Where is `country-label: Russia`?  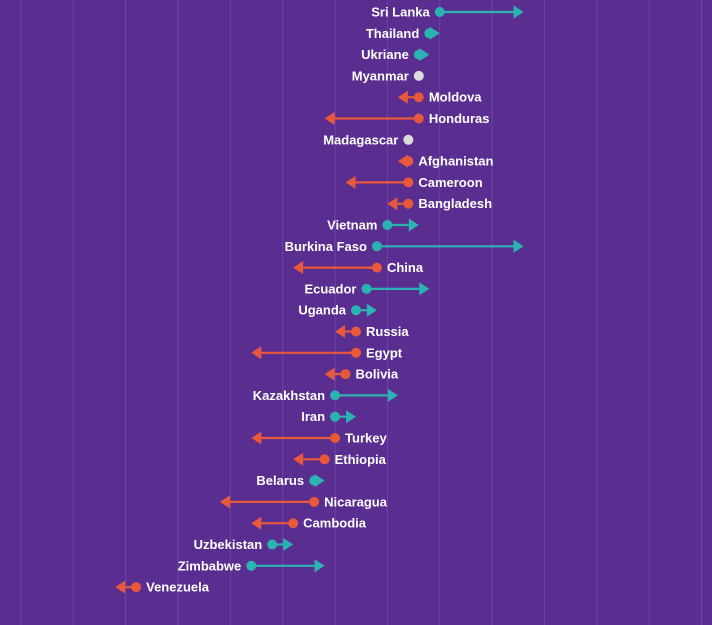 country-label: Russia is located at coordinates (387, 331).